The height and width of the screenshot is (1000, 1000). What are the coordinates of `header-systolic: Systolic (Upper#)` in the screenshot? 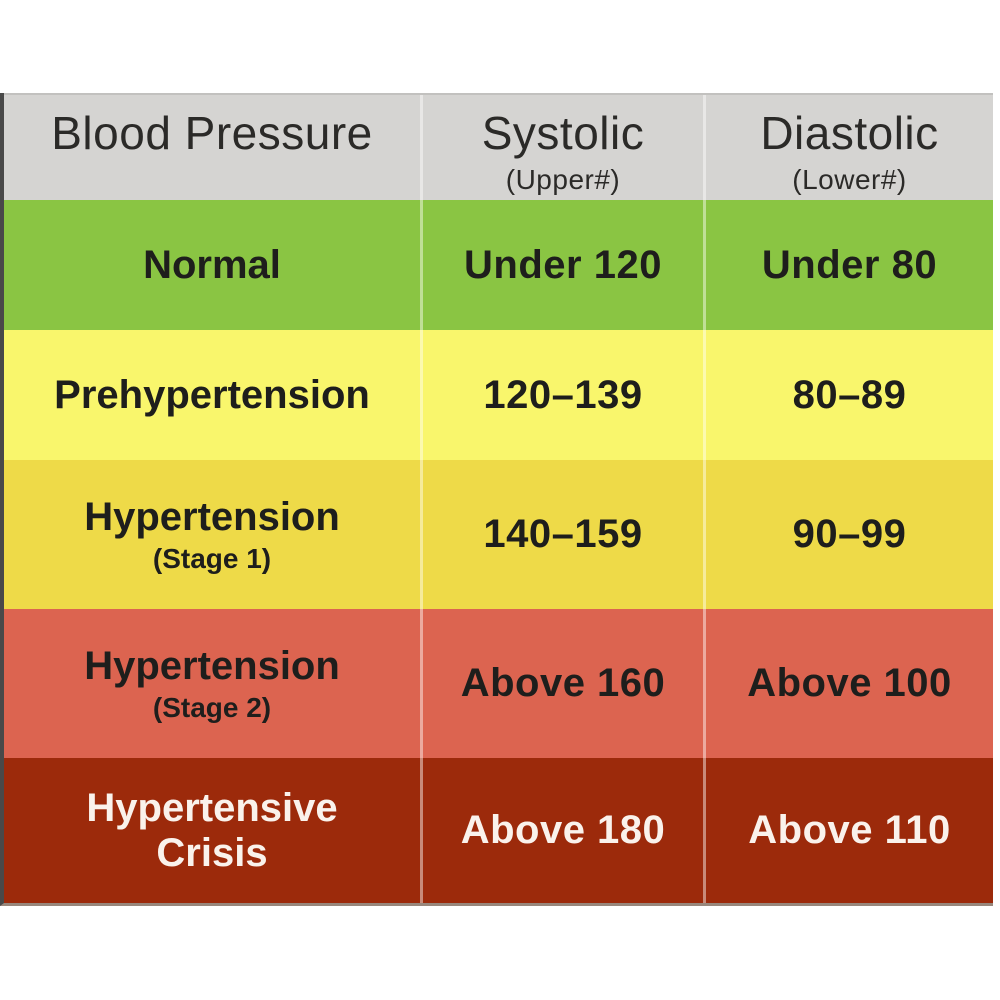 It's located at (561, 147).